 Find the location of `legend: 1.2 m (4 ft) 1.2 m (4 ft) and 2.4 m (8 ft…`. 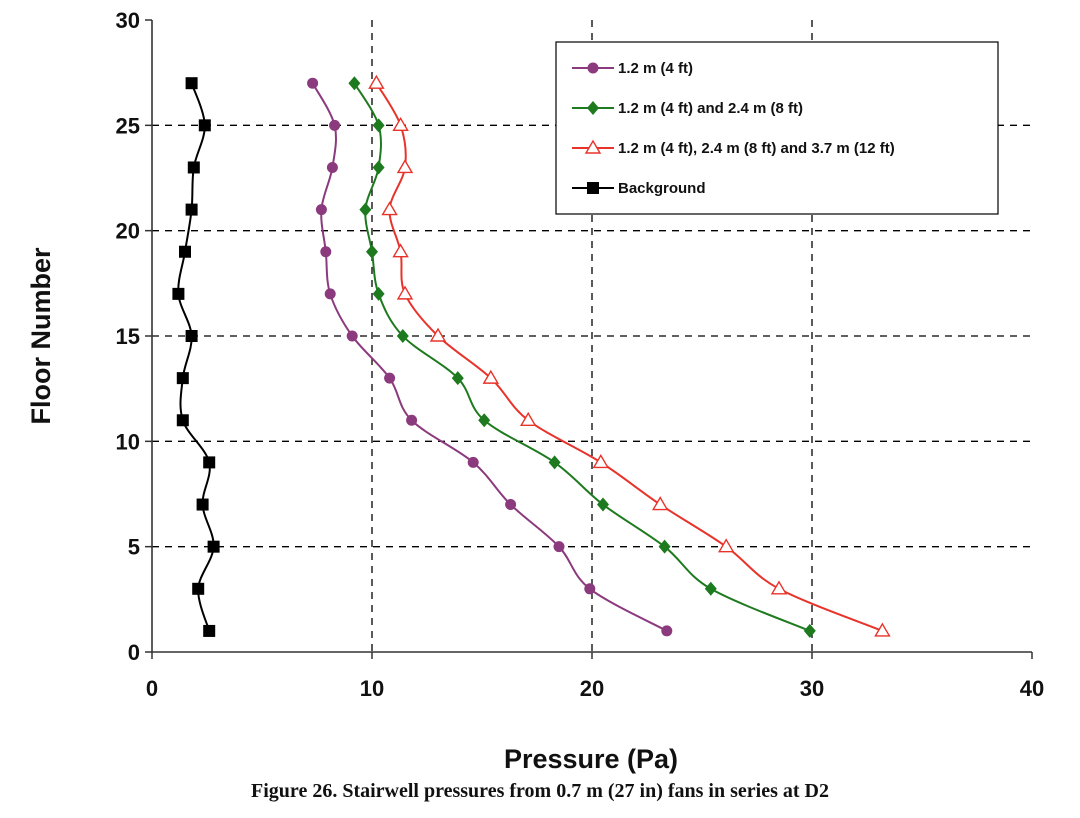

legend: 1.2 m (4 ft) 1.2 m (4 ft) and 2.4 m (8 ft… is located at coordinates (777, 128).